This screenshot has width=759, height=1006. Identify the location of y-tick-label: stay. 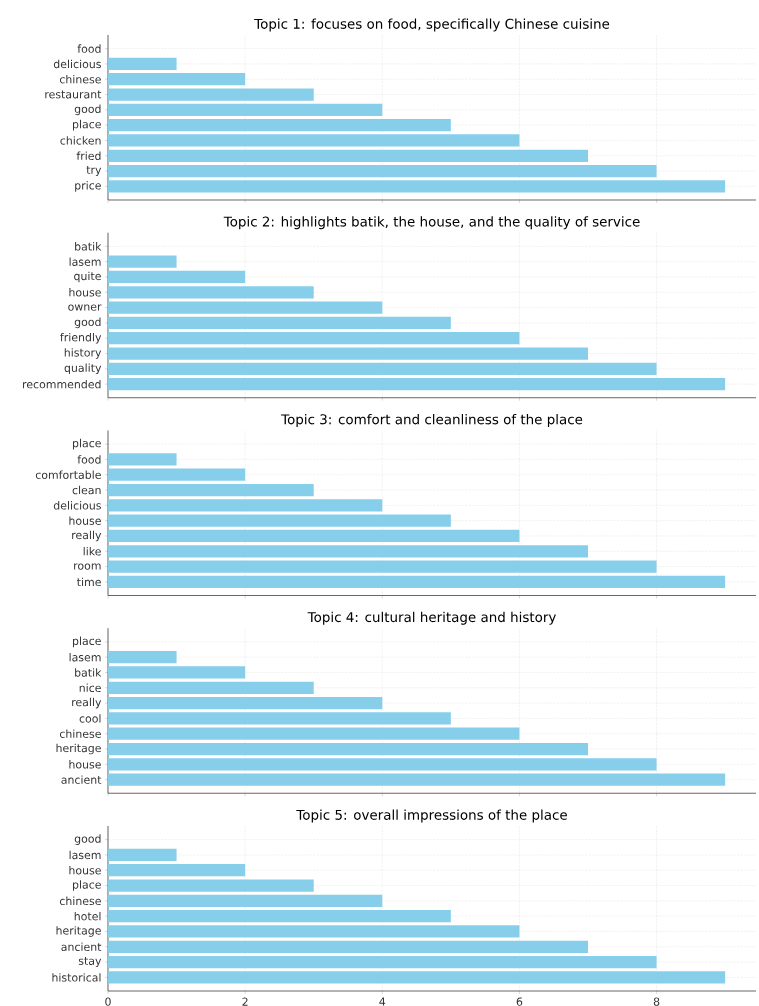
(90, 962).